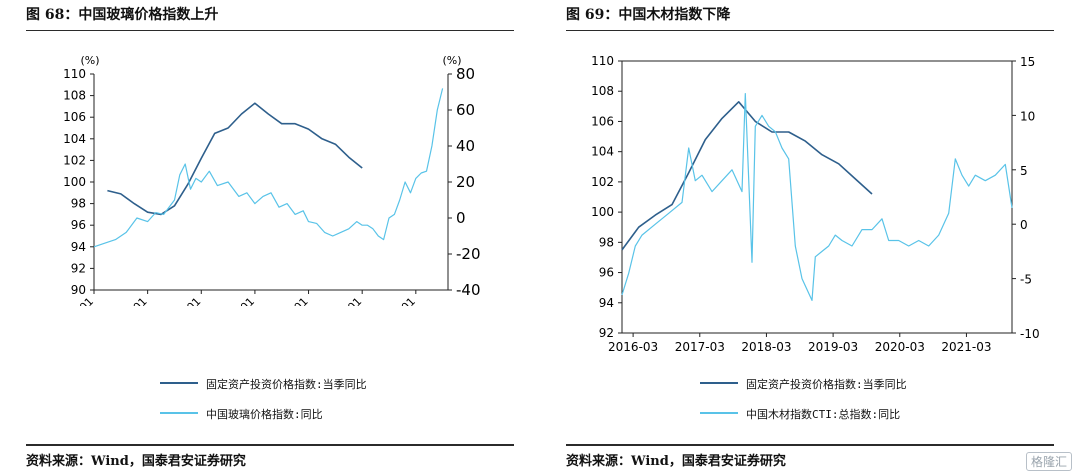  I want to click on right-axis-tick-label: -20, so click(468, 254).